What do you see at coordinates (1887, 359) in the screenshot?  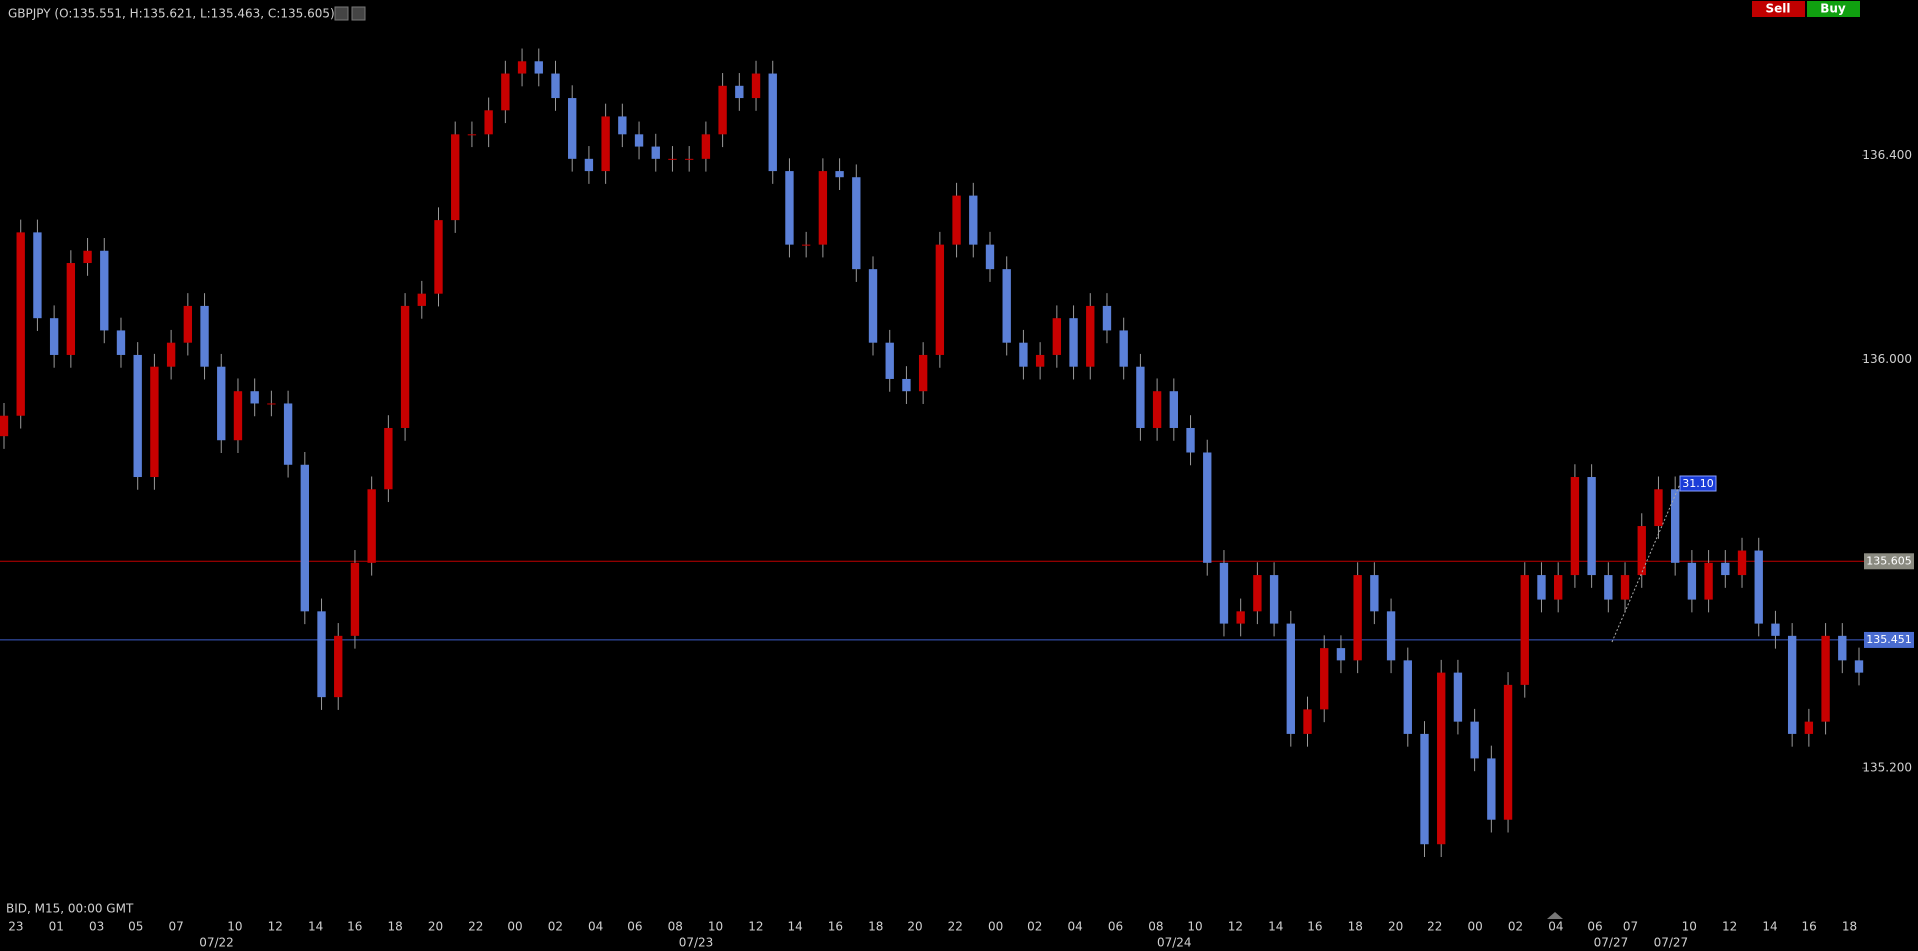 I see `y-tick-label: 136.000` at bounding box center [1887, 359].